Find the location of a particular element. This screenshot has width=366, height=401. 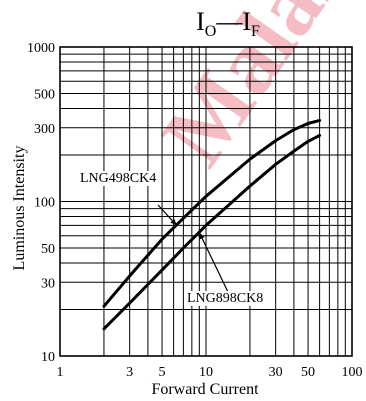

y-tick-label: 100 is located at coordinates (44, 203).